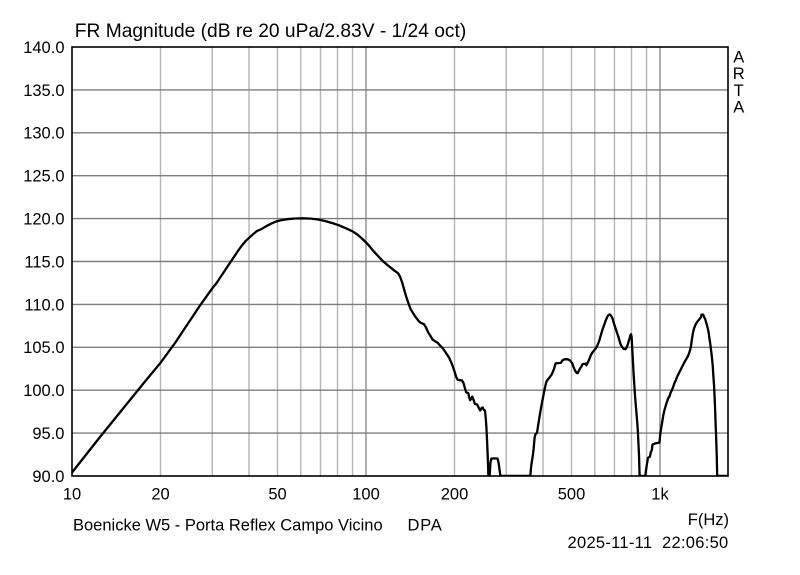  I want to click on svg-text: 125.0, so click(43, 177).